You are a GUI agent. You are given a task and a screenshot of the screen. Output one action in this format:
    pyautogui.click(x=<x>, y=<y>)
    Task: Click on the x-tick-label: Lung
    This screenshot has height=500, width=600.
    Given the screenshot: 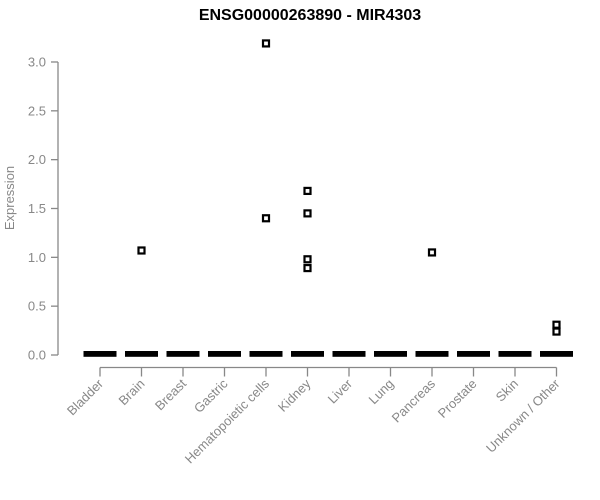 What is the action you would take?
    pyautogui.click(x=381, y=391)
    